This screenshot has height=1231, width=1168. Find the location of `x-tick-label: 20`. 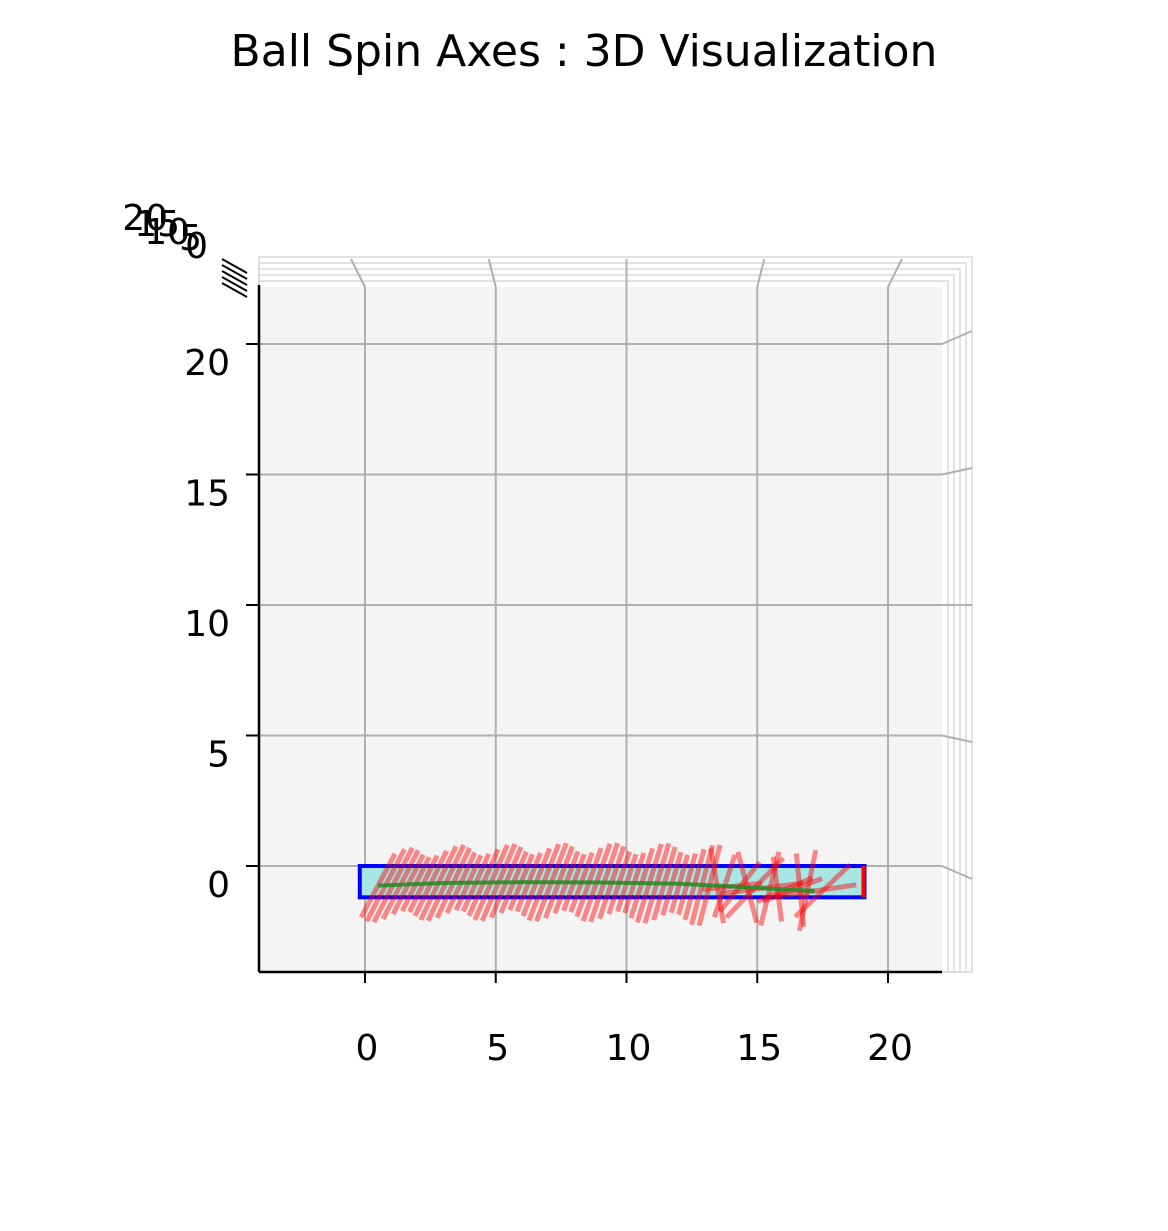

x-tick-label: 20 is located at coordinates (890, 1048).